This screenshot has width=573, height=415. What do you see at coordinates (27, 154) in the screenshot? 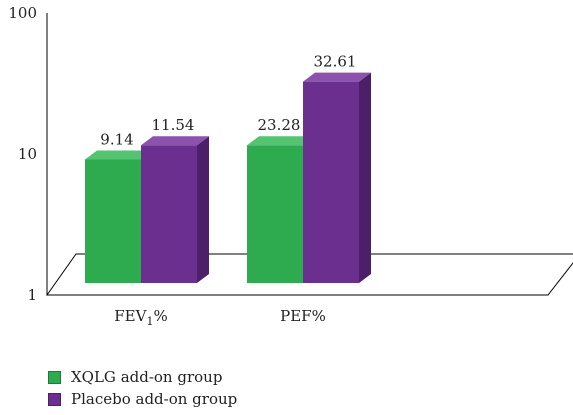
I see `y-tick-label: 10` at bounding box center [27, 154].